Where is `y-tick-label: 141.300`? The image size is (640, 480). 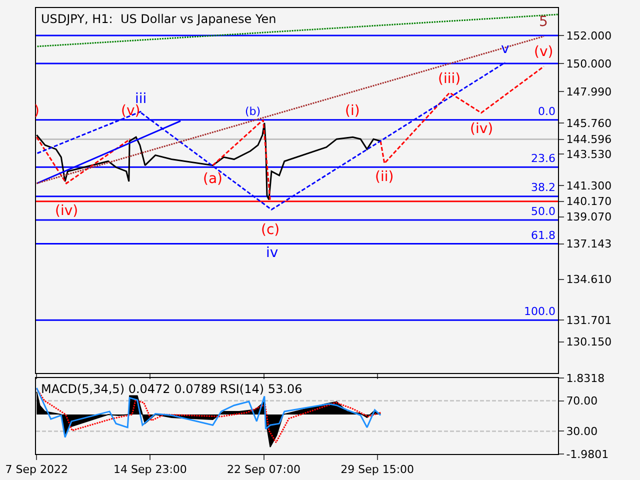
y-tick-label: 141.300 is located at coordinates (589, 185).